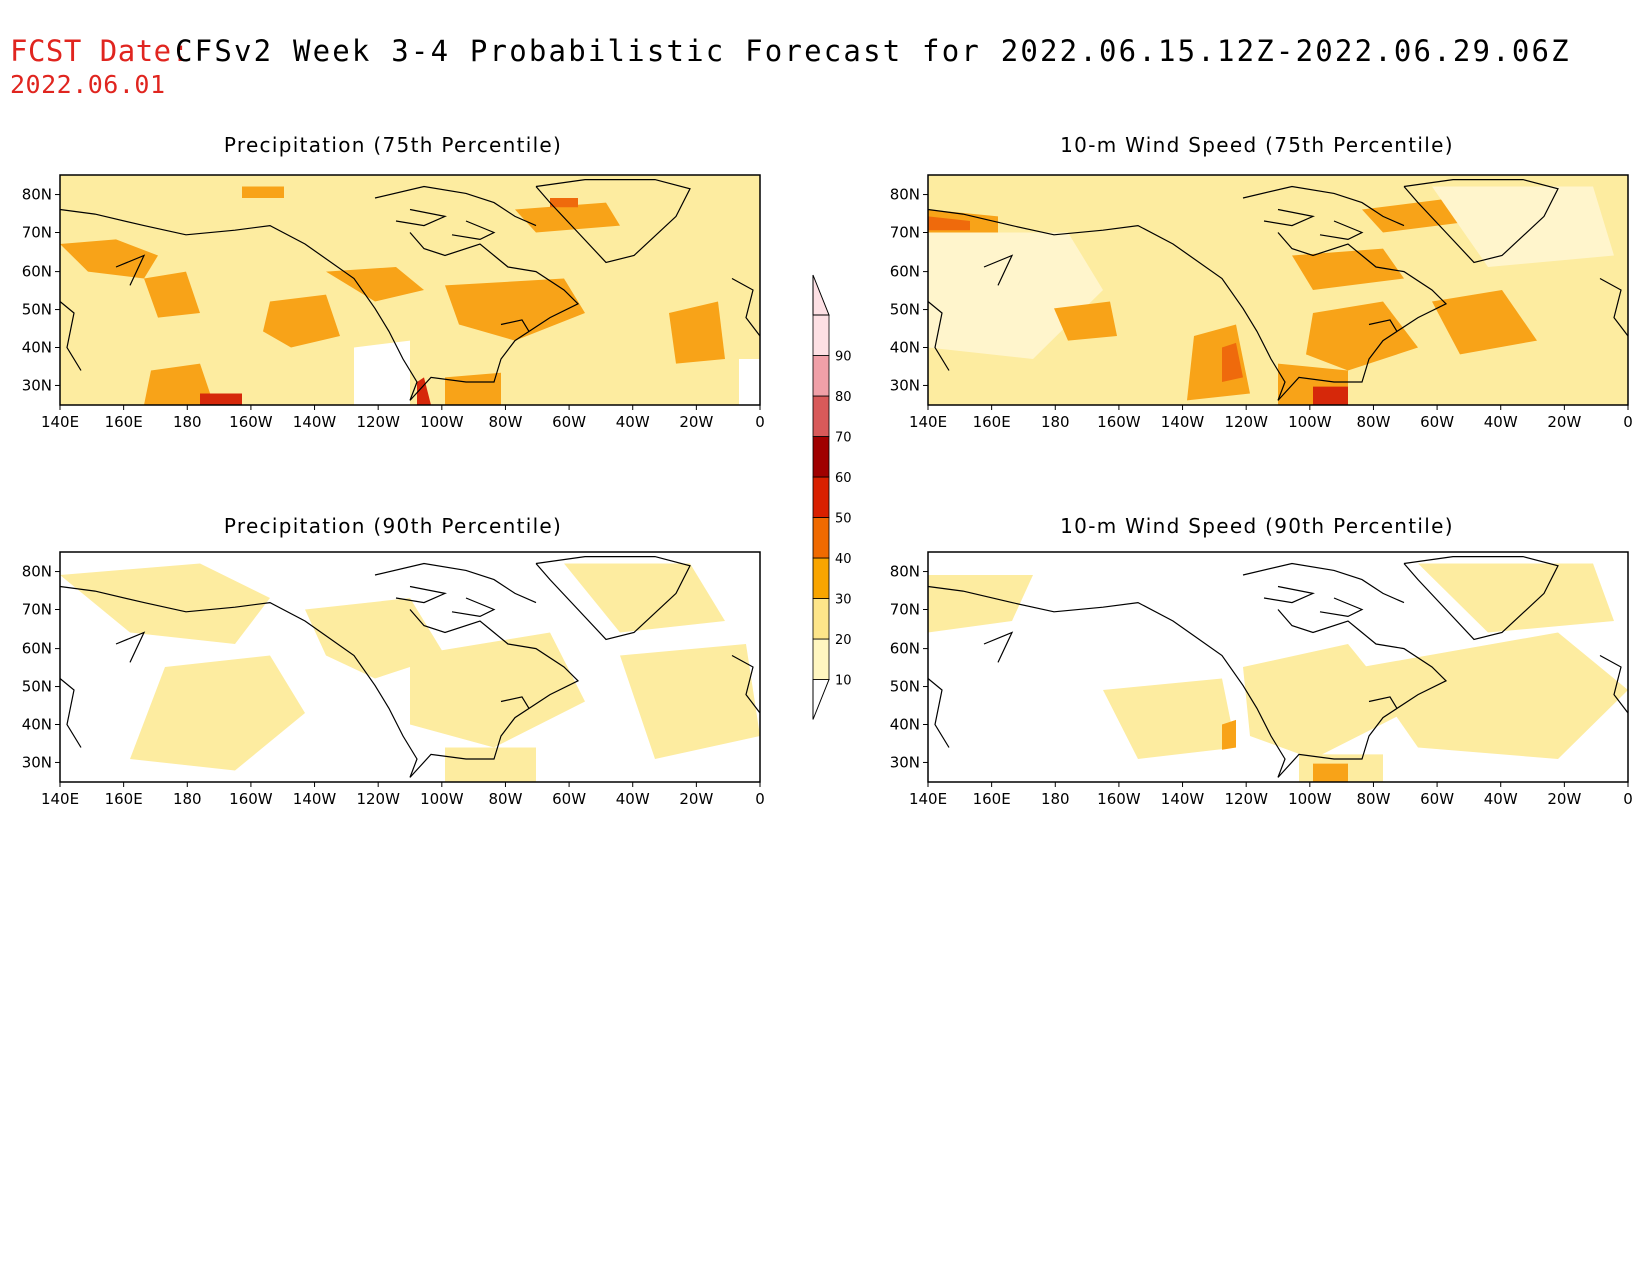  What do you see at coordinates (633, 422) in the screenshot?
I see `lon-tick-label: 40W` at bounding box center [633, 422].